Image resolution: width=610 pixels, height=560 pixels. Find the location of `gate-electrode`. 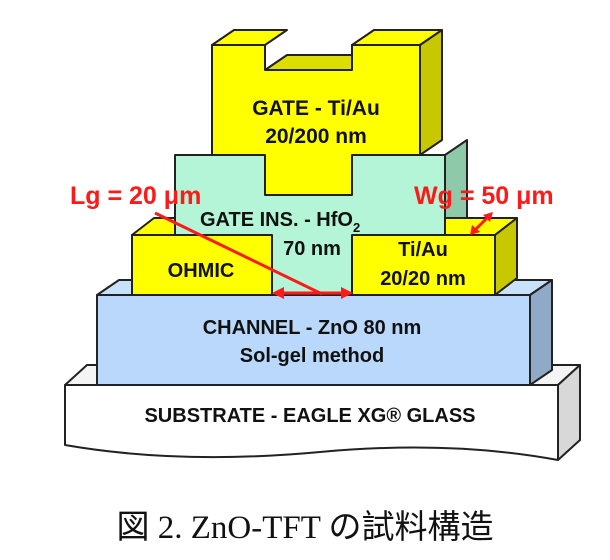

gate-electrode is located at coordinates (327, 112).